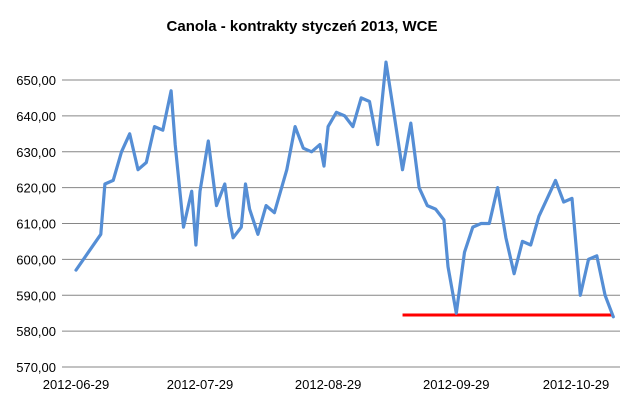 The image size is (620, 413). Describe the element at coordinates (76, 384) in the screenshot. I see `x-tick-label: 2012-06-29` at that location.